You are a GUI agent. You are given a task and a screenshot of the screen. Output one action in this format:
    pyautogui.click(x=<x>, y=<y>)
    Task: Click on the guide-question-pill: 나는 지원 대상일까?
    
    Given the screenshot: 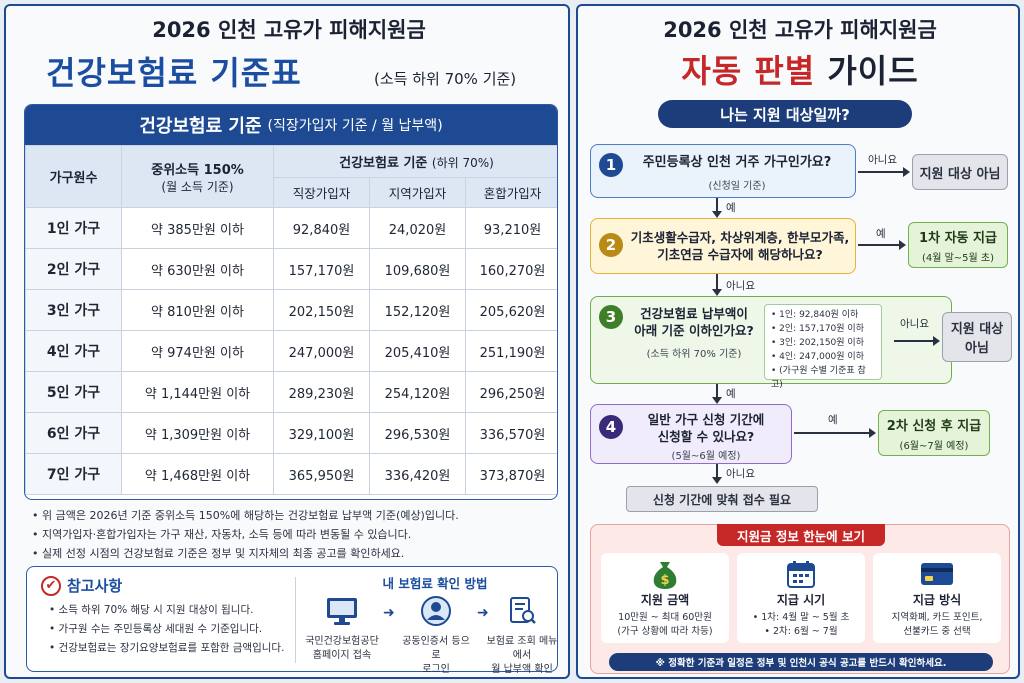 What is the action you would take?
    pyautogui.click(x=785, y=114)
    